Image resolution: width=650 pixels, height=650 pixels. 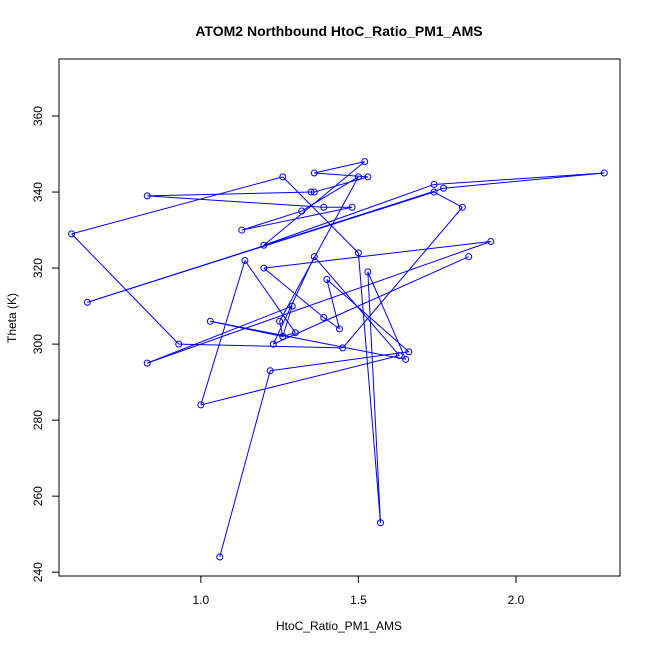 I want to click on y-tick-label: 280, so click(x=38, y=420).